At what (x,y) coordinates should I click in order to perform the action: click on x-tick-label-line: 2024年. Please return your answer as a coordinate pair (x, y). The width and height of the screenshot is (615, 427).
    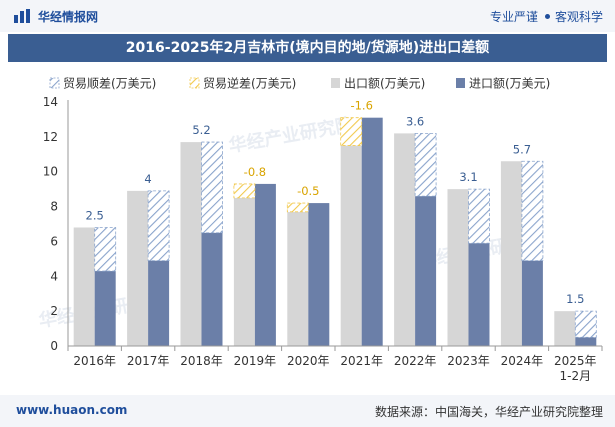
    Looking at the image, I should click on (522, 361).